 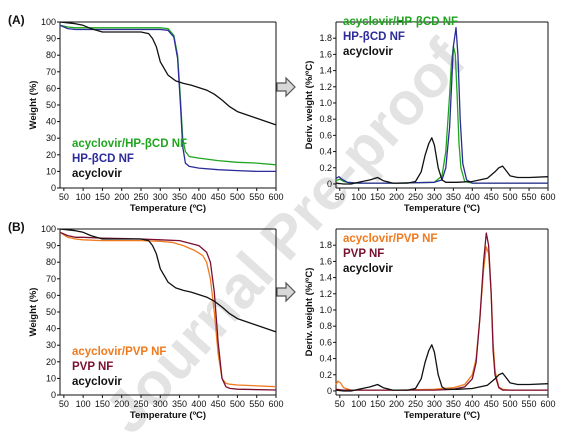 I want to click on y-axis-label: Deriv. weight (%/ºC), so click(x=309, y=105).